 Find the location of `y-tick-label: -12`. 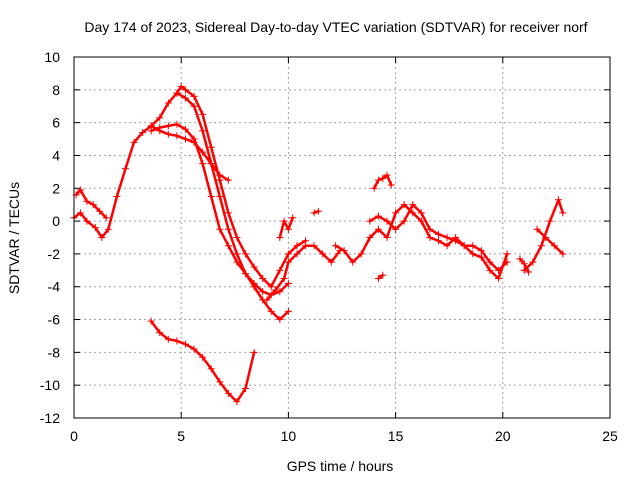

y-tick-label: -12 is located at coordinates (50, 418).